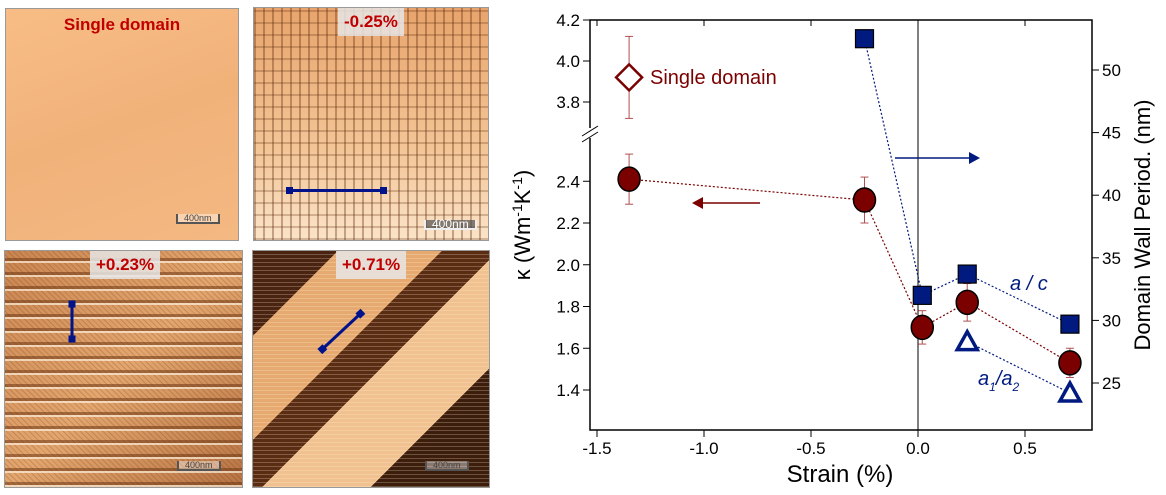  What do you see at coordinates (568, 223) in the screenshot?
I see `y-tick-label-left: 2.2` at bounding box center [568, 223].